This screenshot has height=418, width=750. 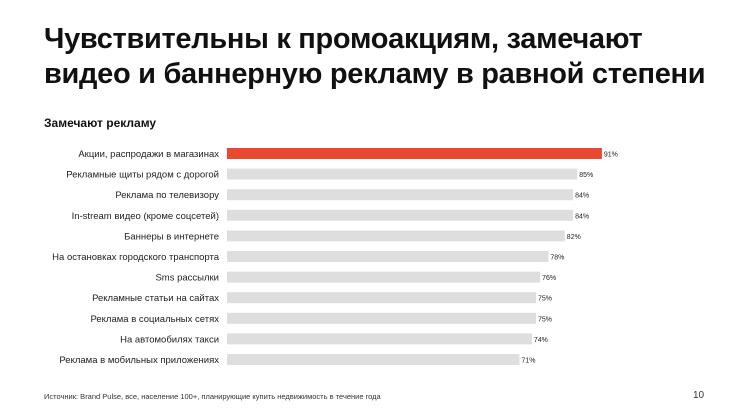 I want to click on value-label: 91%, so click(x=611, y=155).